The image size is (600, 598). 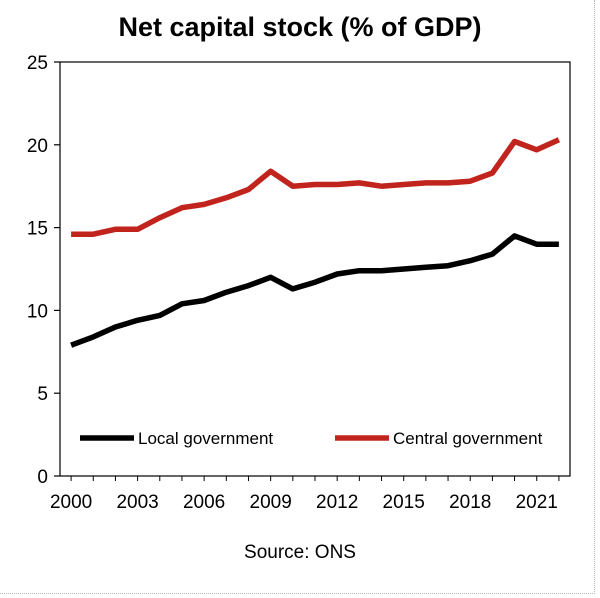 I want to click on x-tick-label: 2006, so click(x=204, y=502).